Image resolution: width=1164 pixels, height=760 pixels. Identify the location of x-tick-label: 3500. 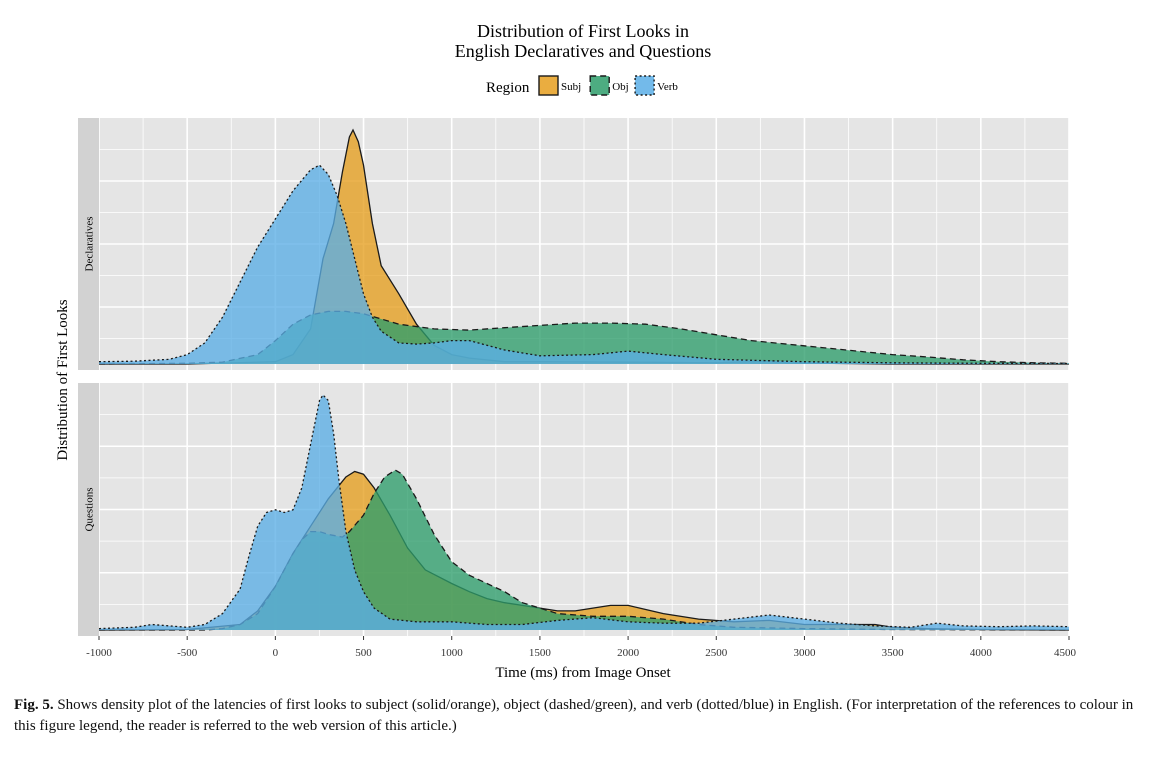
(893, 653).